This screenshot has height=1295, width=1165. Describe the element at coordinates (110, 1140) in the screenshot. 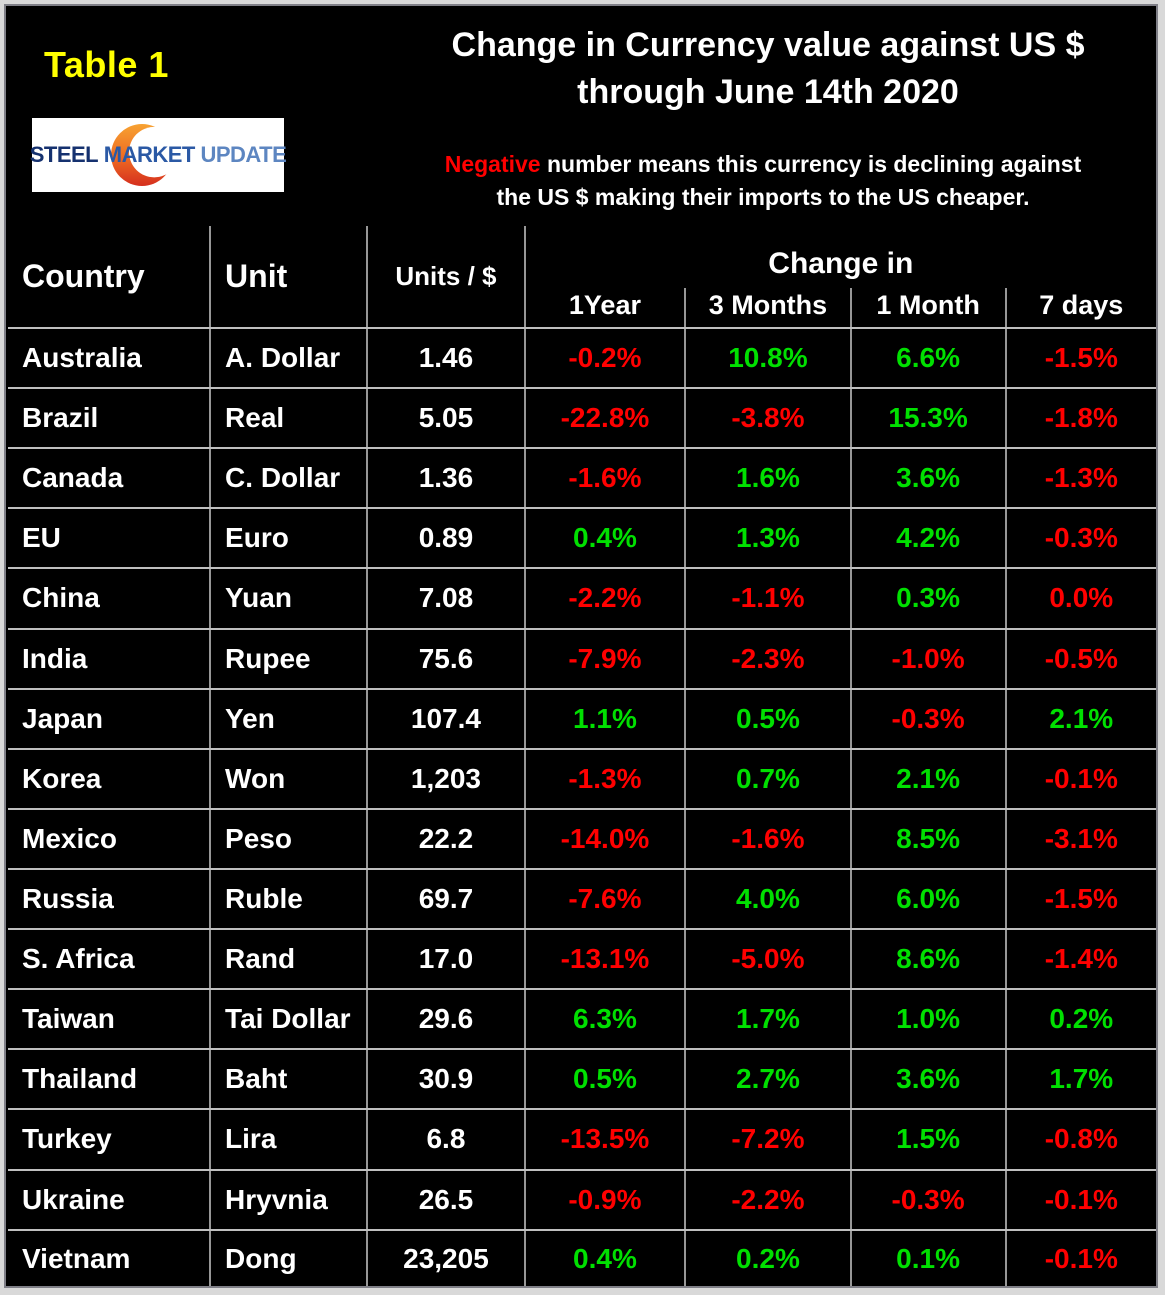

I see `country-cell: Turkey` at that location.